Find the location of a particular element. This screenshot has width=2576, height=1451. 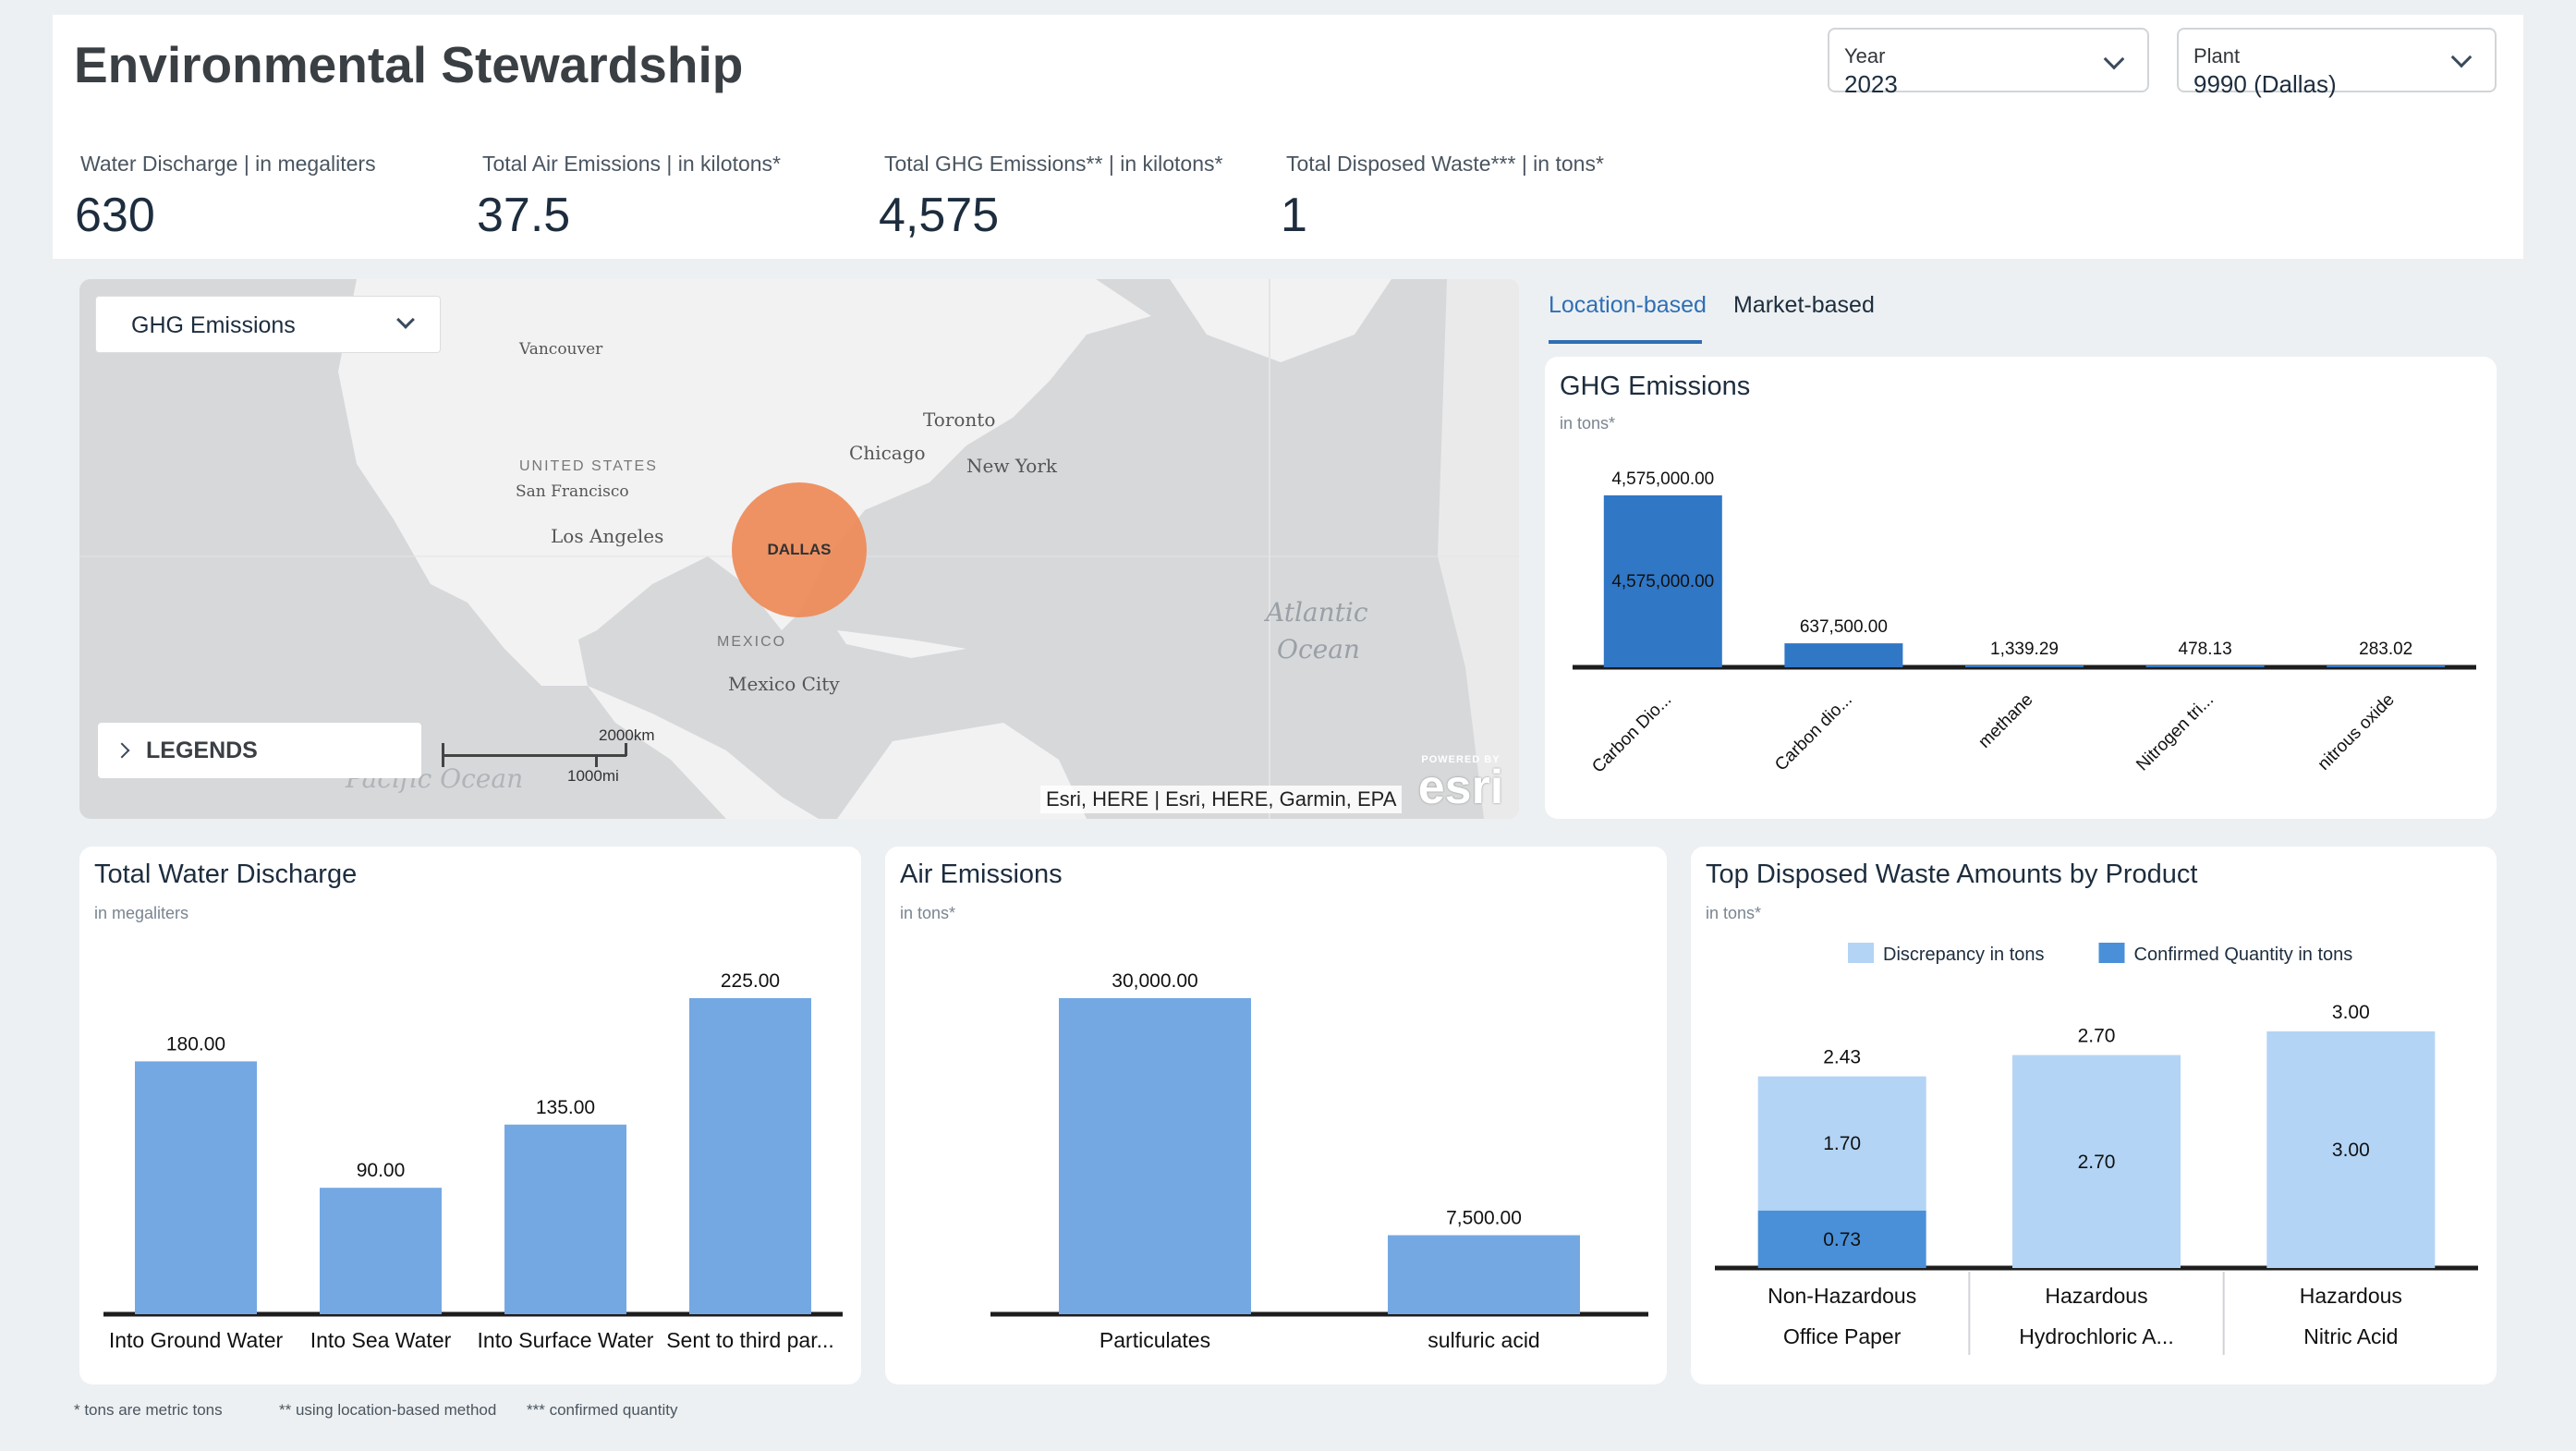

plant-select: Plant 9990 (Dallas) is located at coordinates (2337, 63).